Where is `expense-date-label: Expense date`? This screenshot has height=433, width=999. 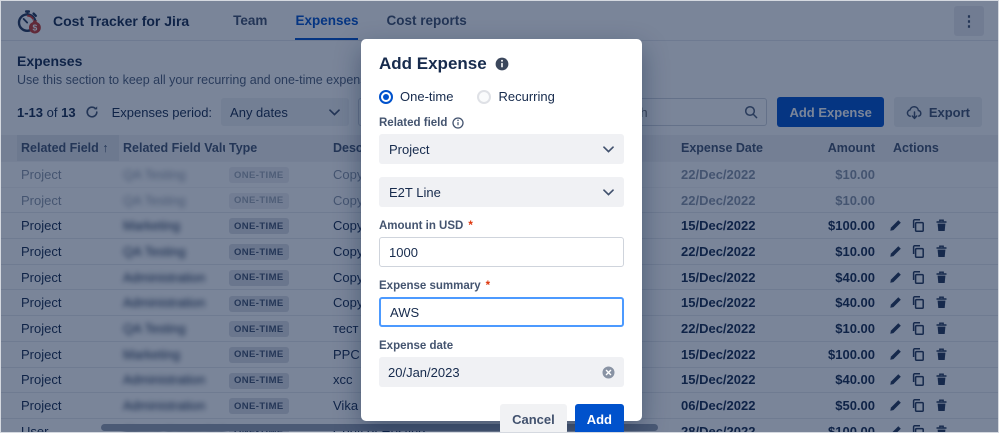 expense-date-label: Expense date is located at coordinates (416, 346).